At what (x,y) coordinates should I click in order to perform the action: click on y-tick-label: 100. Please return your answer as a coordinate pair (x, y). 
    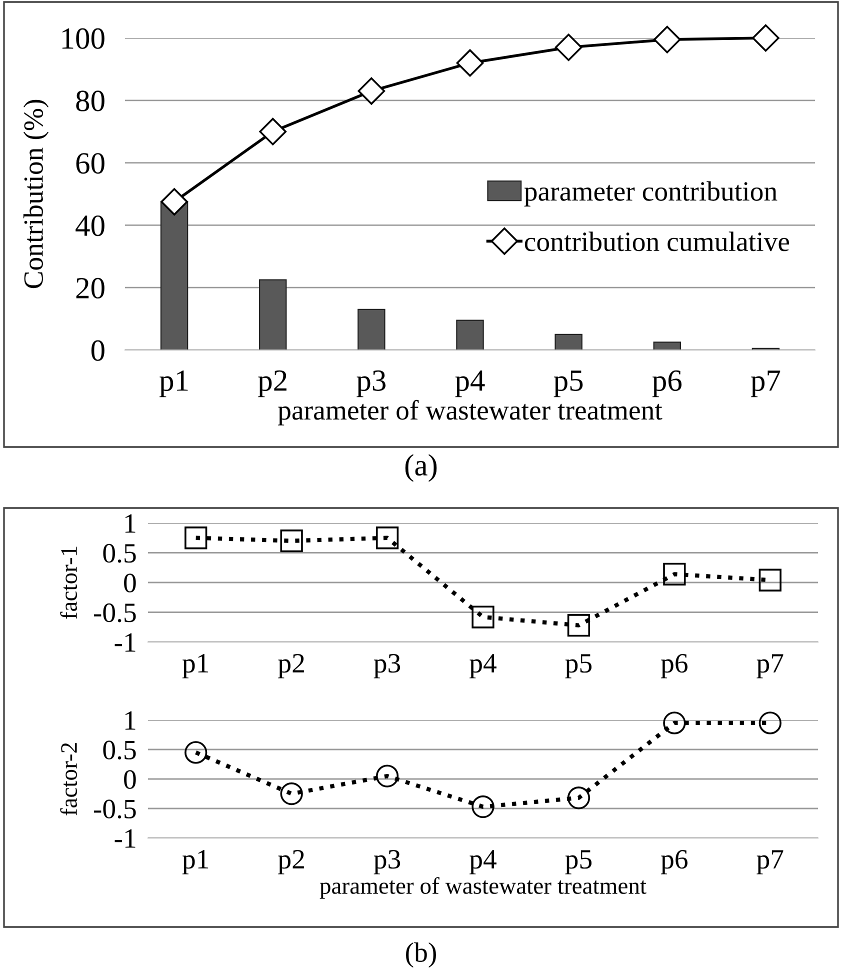
    Looking at the image, I should click on (83, 38).